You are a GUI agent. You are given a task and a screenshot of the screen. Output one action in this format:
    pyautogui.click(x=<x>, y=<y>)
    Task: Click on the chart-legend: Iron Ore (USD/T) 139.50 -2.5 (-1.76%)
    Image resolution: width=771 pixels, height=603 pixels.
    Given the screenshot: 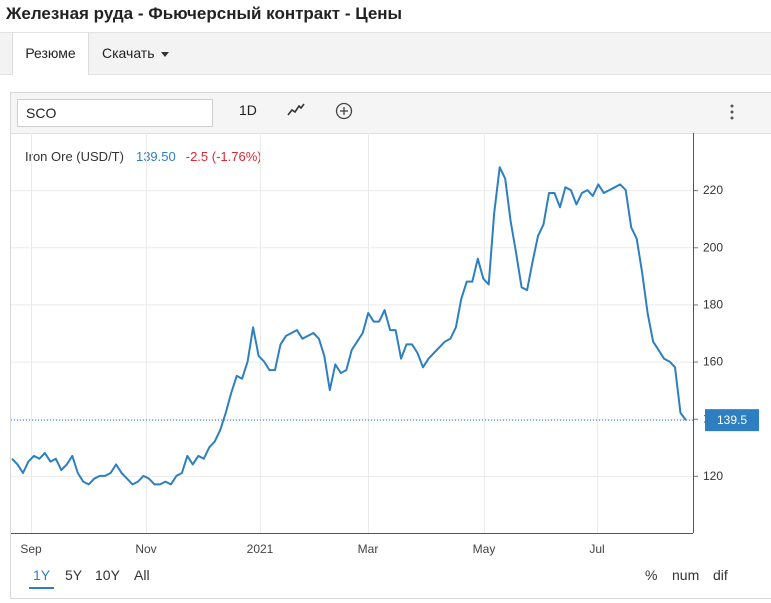 What is the action you would take?
    pyautogui.click(x=143, y=156)
    